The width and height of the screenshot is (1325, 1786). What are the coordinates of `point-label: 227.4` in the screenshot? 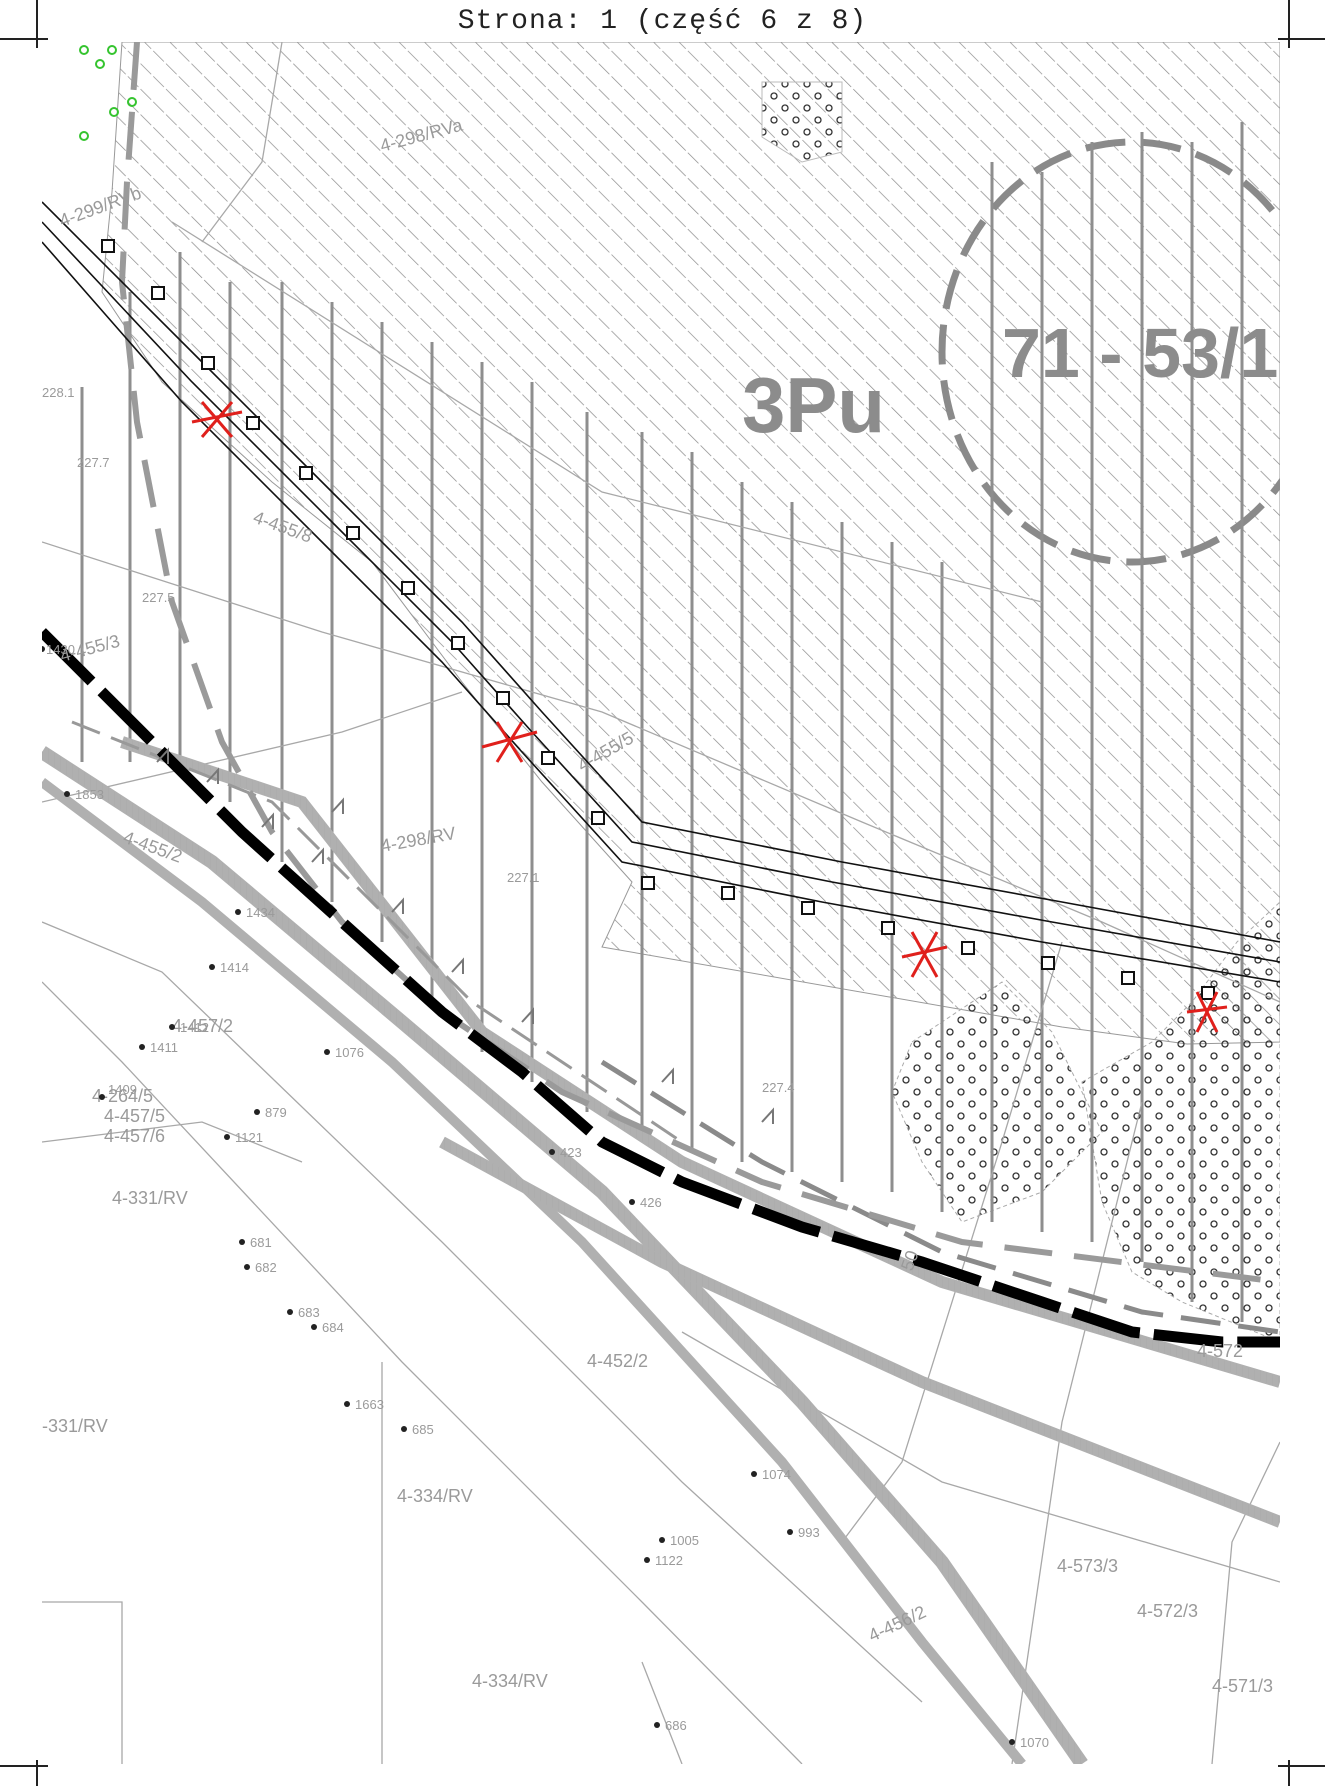 It's located at (778, 1087).